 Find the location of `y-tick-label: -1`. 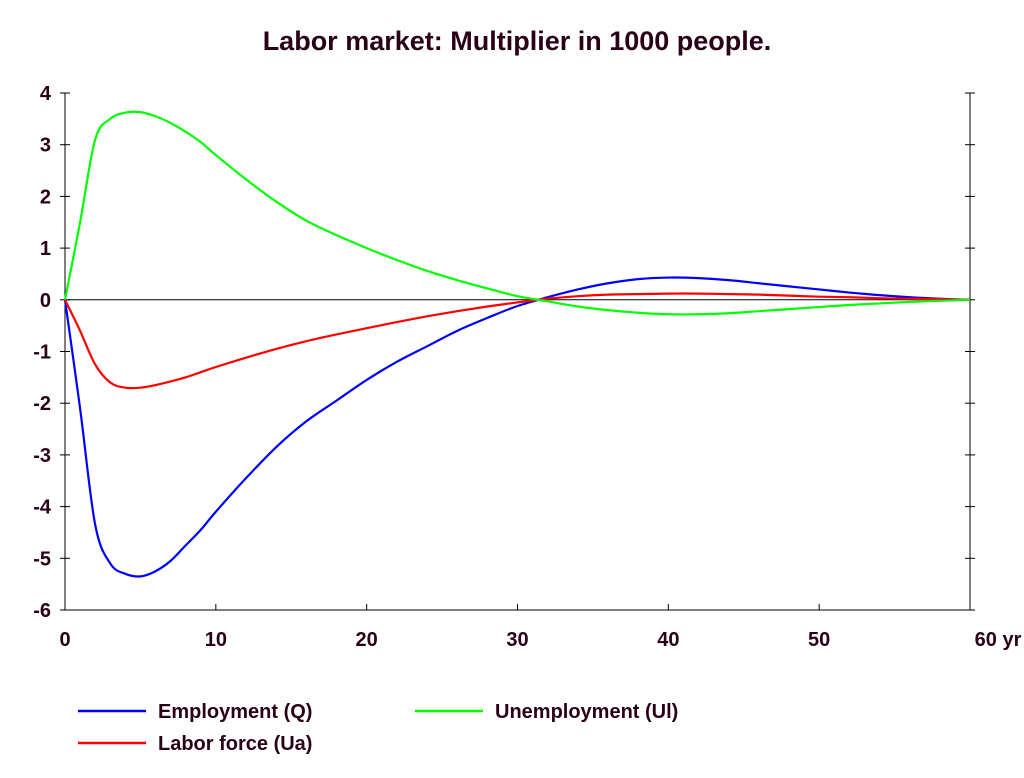

y-tick-label: -1 is located at coordinates (42, 353).